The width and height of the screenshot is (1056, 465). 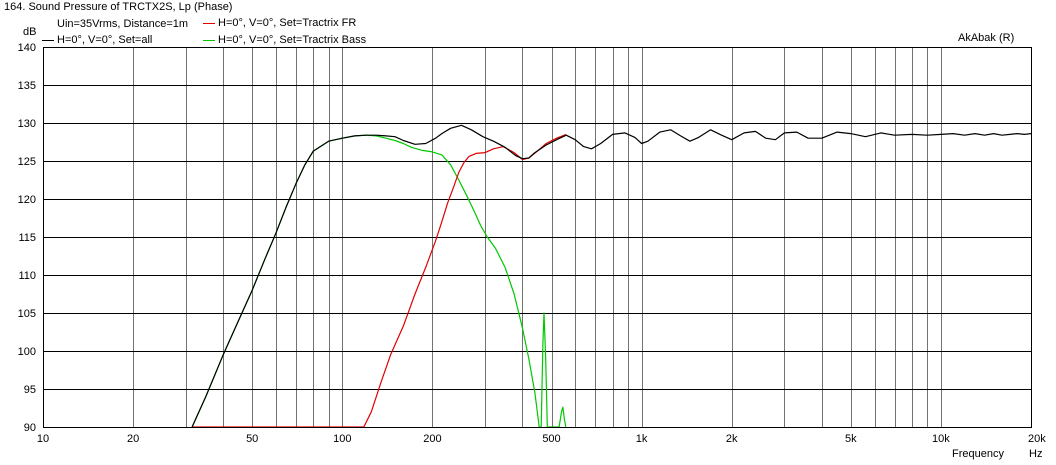 What do you see at coordinates (43, 439) in the screenshot?
I see `x-tick-label: 10` at bounding box center [43, 439].